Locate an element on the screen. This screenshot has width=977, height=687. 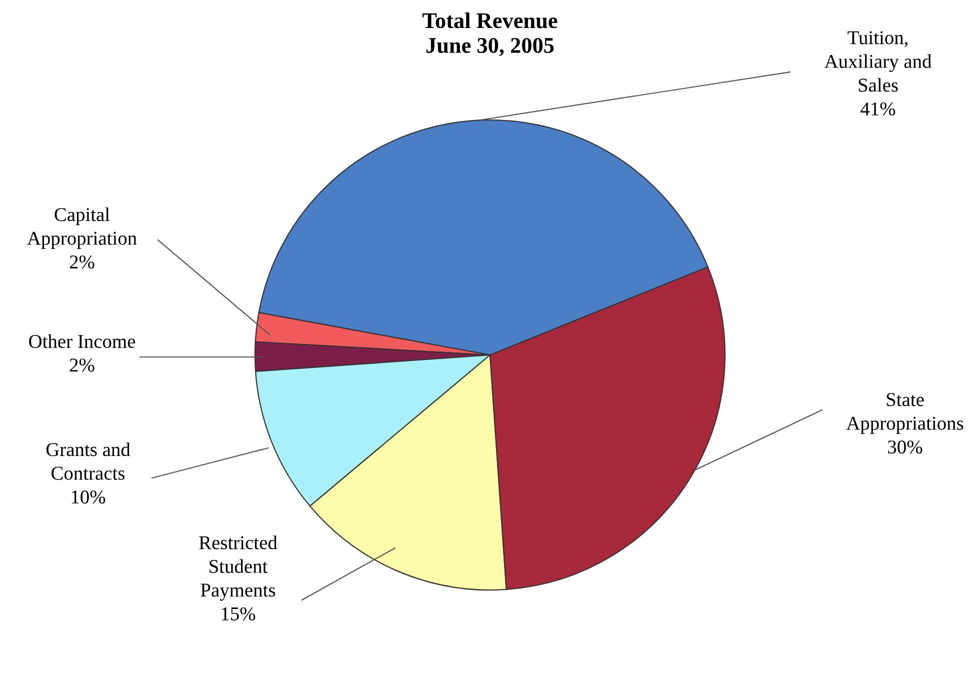
slice-label: Other Income is located at coordinates (82, 341).